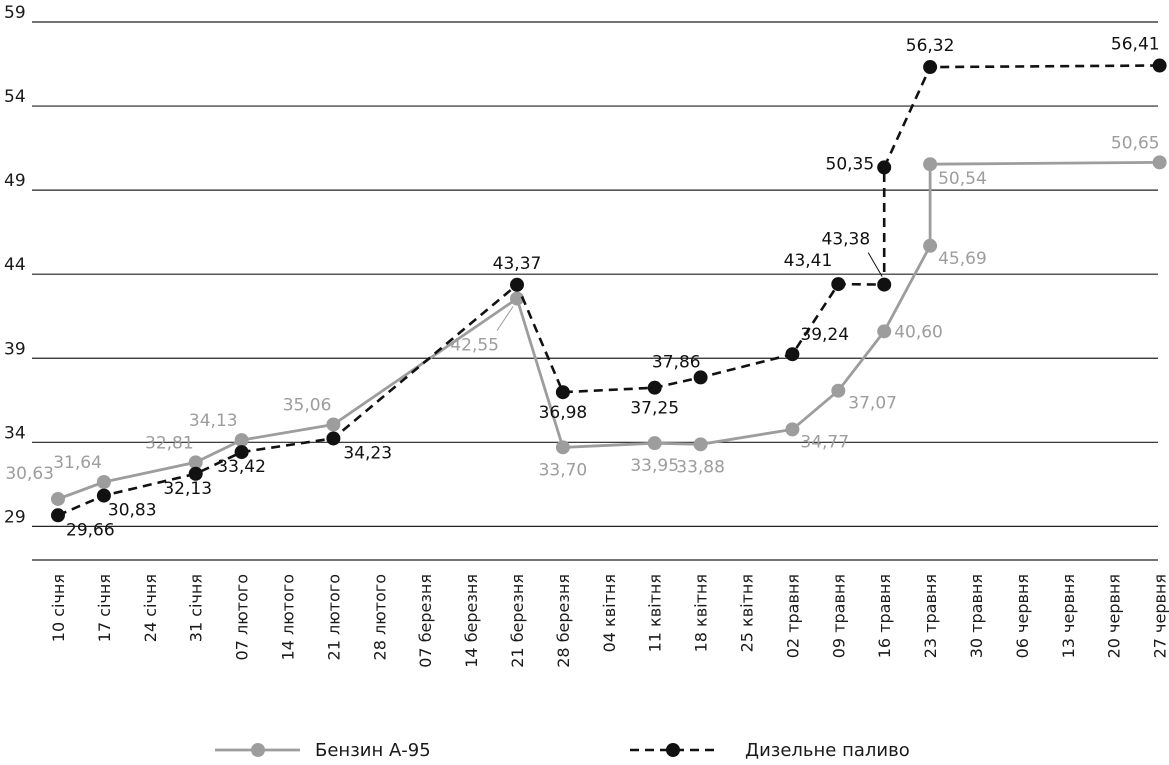 The image size is (1169, 765). Describe the element at coordinates (333, 617) in the screenshot. I see `x-tick-label: 21 лютого` at that location.